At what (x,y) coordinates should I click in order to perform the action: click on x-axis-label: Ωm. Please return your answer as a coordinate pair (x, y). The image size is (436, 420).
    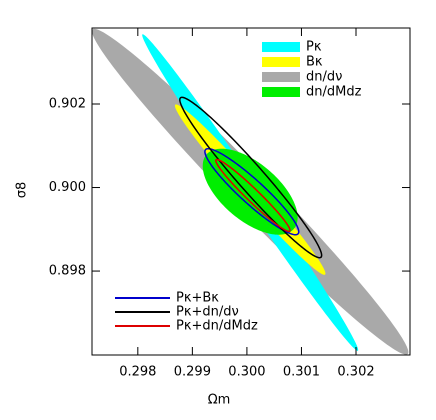
    Looking at the image, I should click on (219, 400).